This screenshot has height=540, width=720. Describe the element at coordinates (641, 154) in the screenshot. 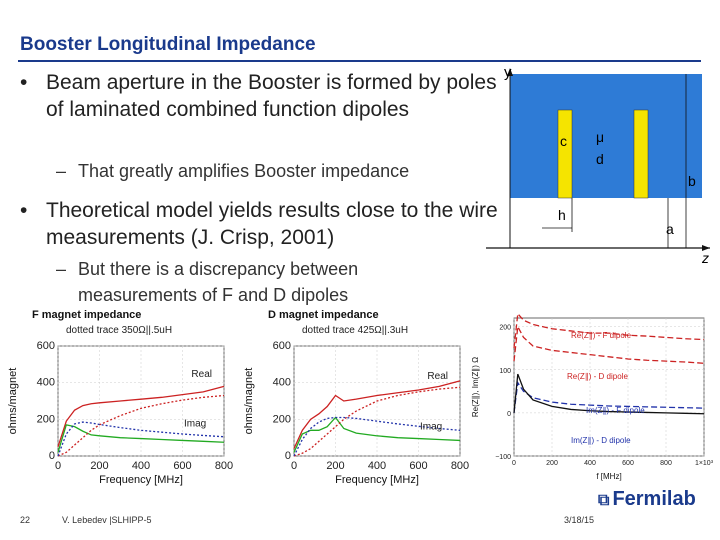

I see `pole-strip-right` at that location.